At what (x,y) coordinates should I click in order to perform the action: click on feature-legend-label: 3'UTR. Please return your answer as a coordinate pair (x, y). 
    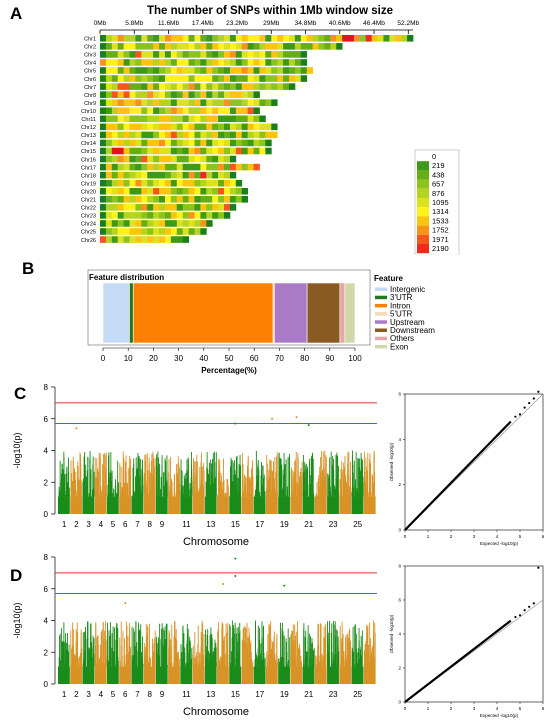
    Looking at the image, I should click on (401, 297).